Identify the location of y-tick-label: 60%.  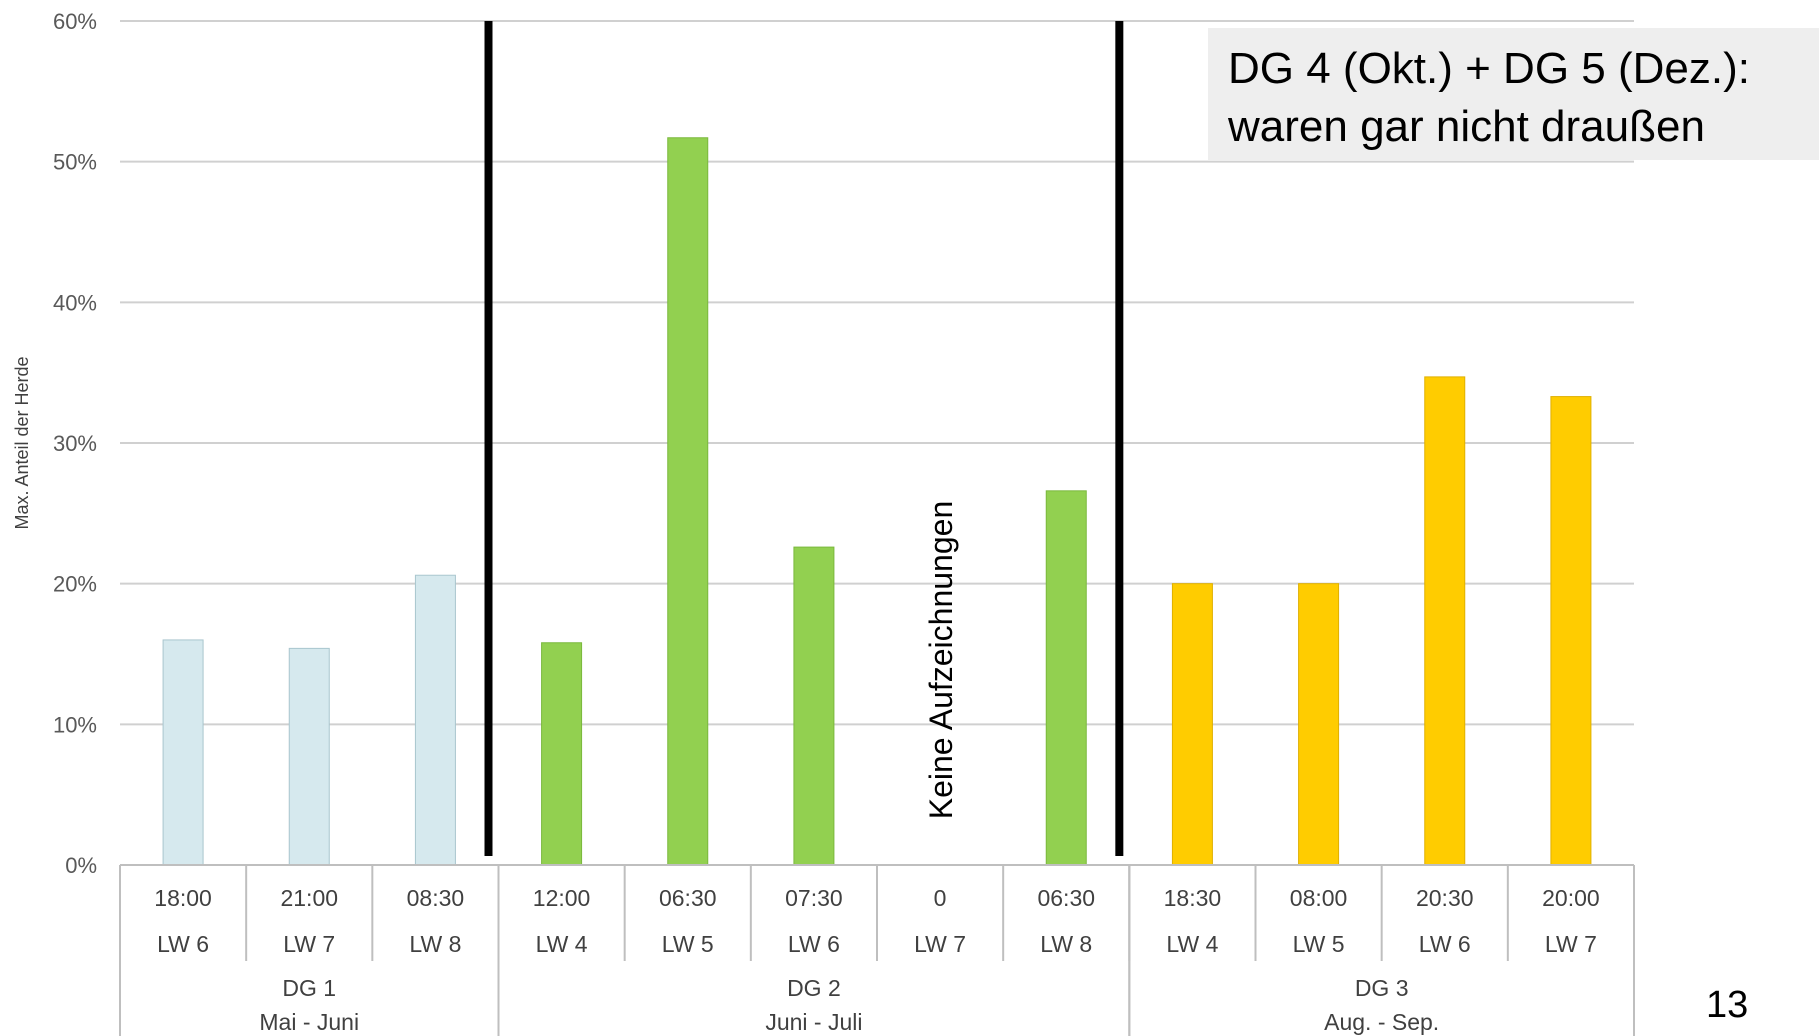
(75, 21).